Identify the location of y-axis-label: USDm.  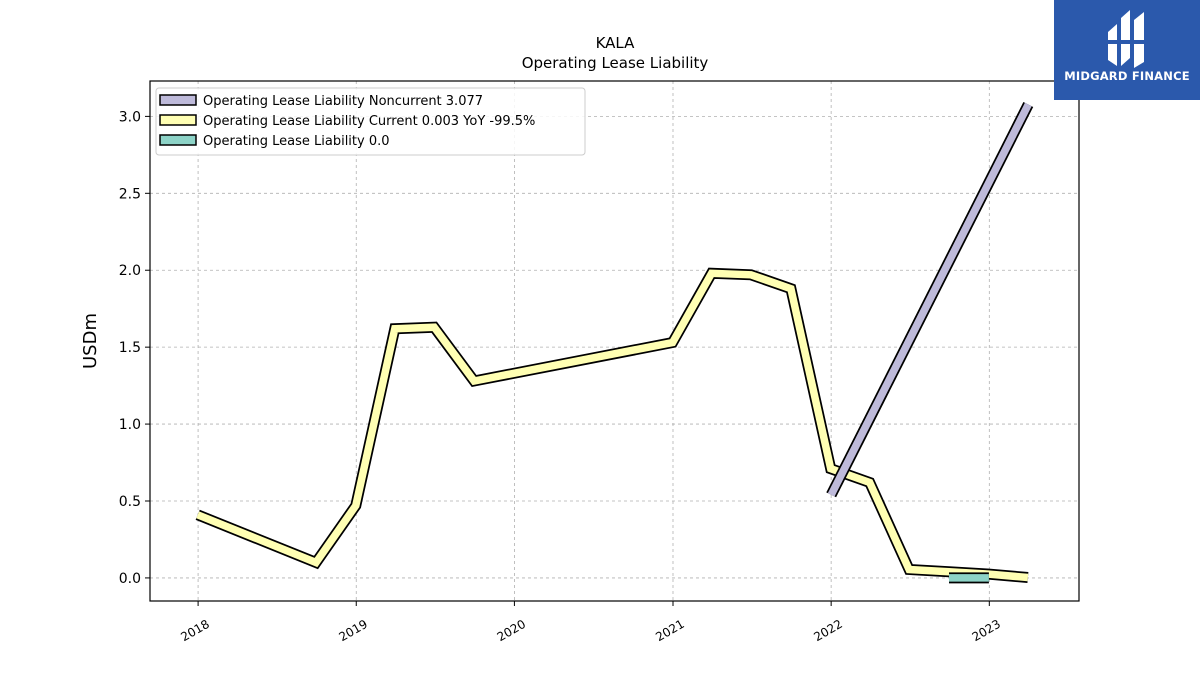
(90, 341).